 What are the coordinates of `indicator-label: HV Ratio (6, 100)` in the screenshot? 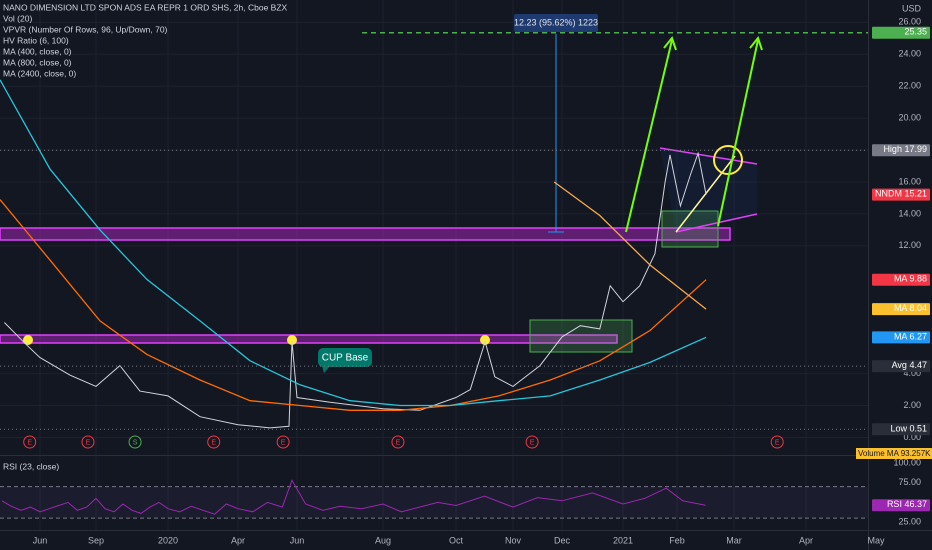 It's located at (36, 40).